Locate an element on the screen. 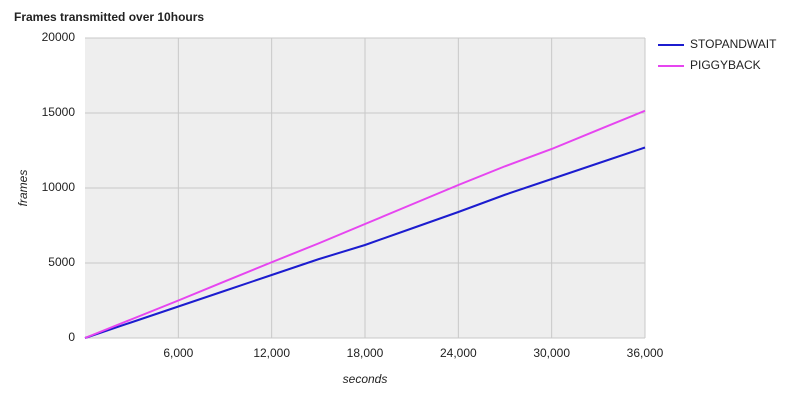 The width and height of the screenshot is (799, 404). y-tick-label: 0 is located at coordinates (71, 337).